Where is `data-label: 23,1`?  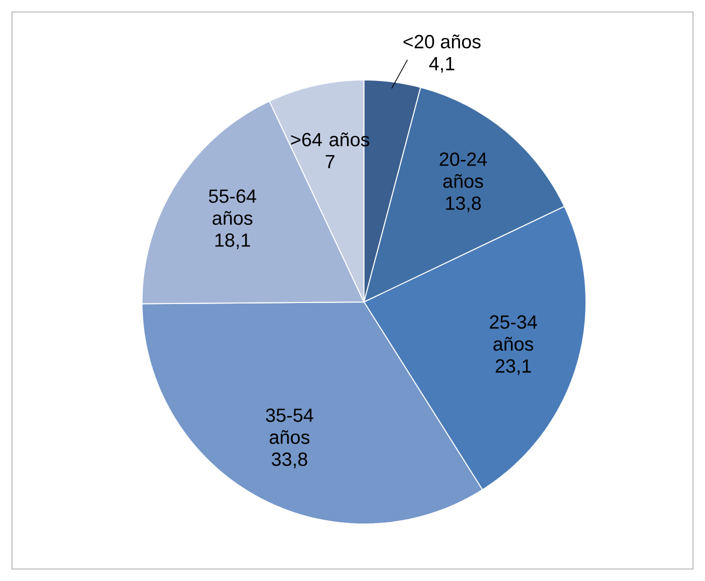
data-label: 23,1 is located at coordinates (513, 367).